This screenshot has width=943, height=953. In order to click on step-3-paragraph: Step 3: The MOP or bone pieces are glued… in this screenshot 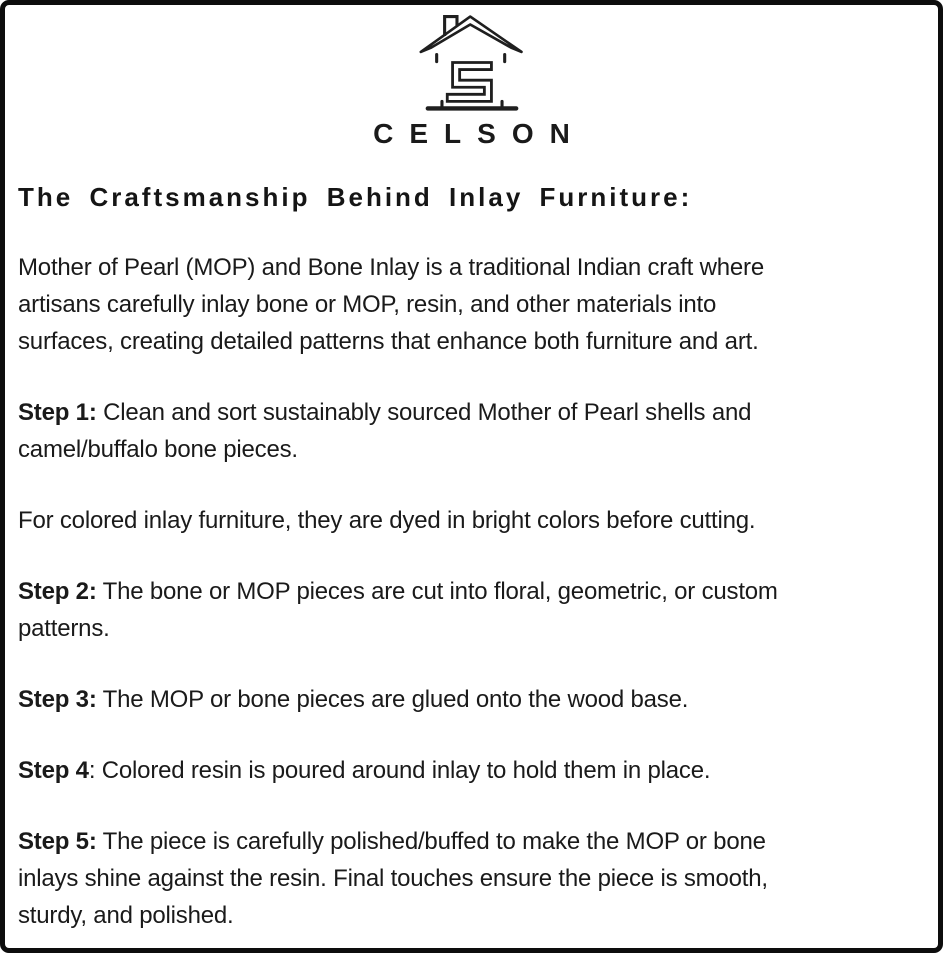, I will do `click(469, 699)`.